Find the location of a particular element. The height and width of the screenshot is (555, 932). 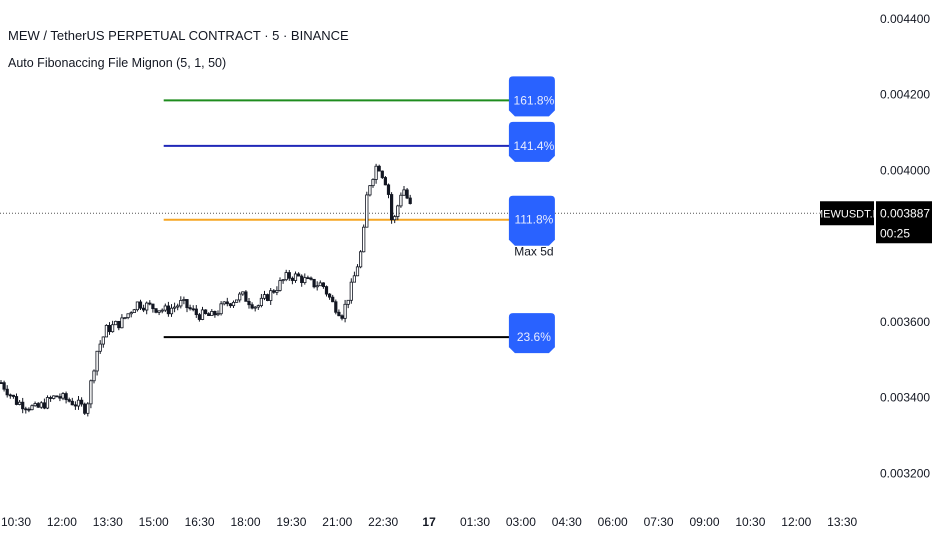

x-tick-label: 22:30 is located at coordinates (383, 522).